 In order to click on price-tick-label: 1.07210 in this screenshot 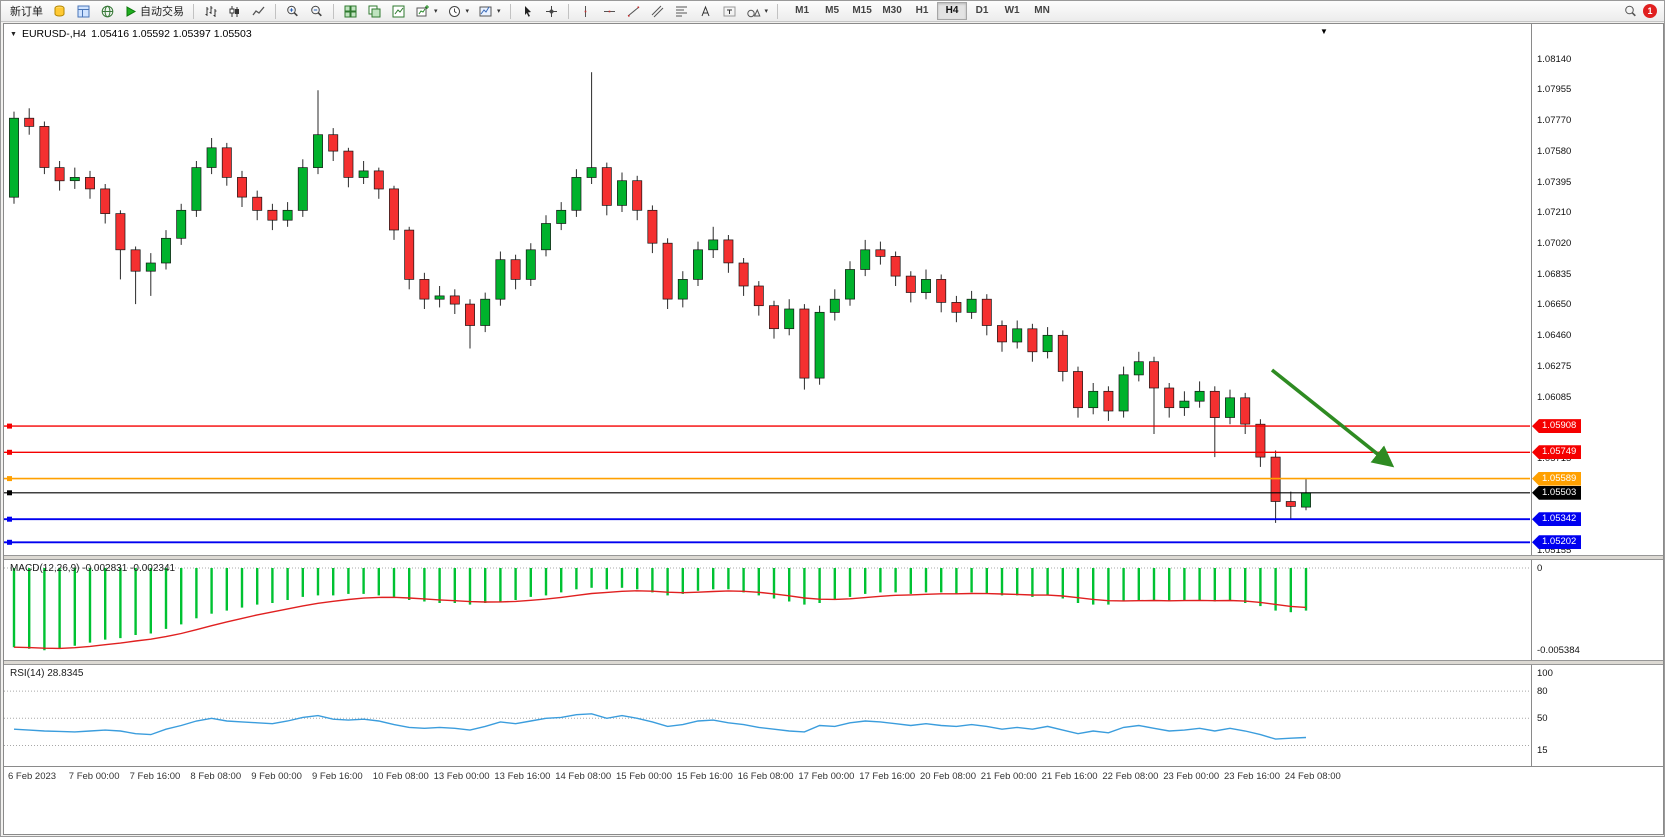, I will do `click(1554, 212)`.